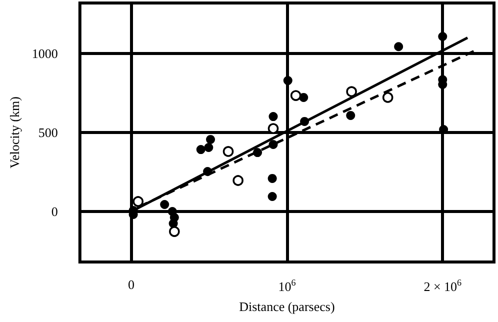  Describe the element at coordinates (45, 54) in the screenshot. I see `y-tick-label: 1000` at that location.